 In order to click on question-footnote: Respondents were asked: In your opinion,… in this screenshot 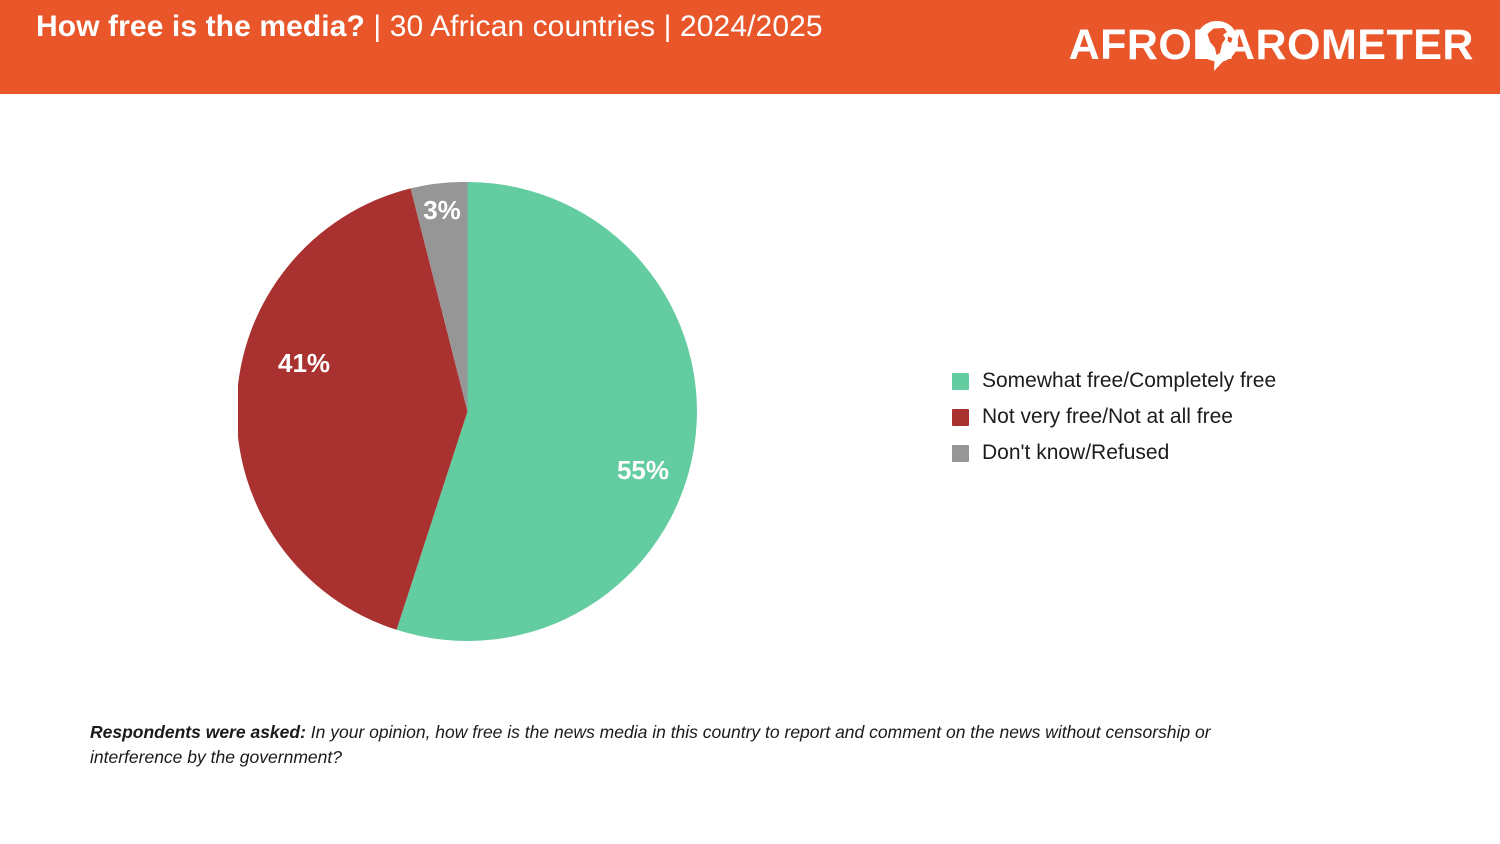, I will do `click(690, 745)`.